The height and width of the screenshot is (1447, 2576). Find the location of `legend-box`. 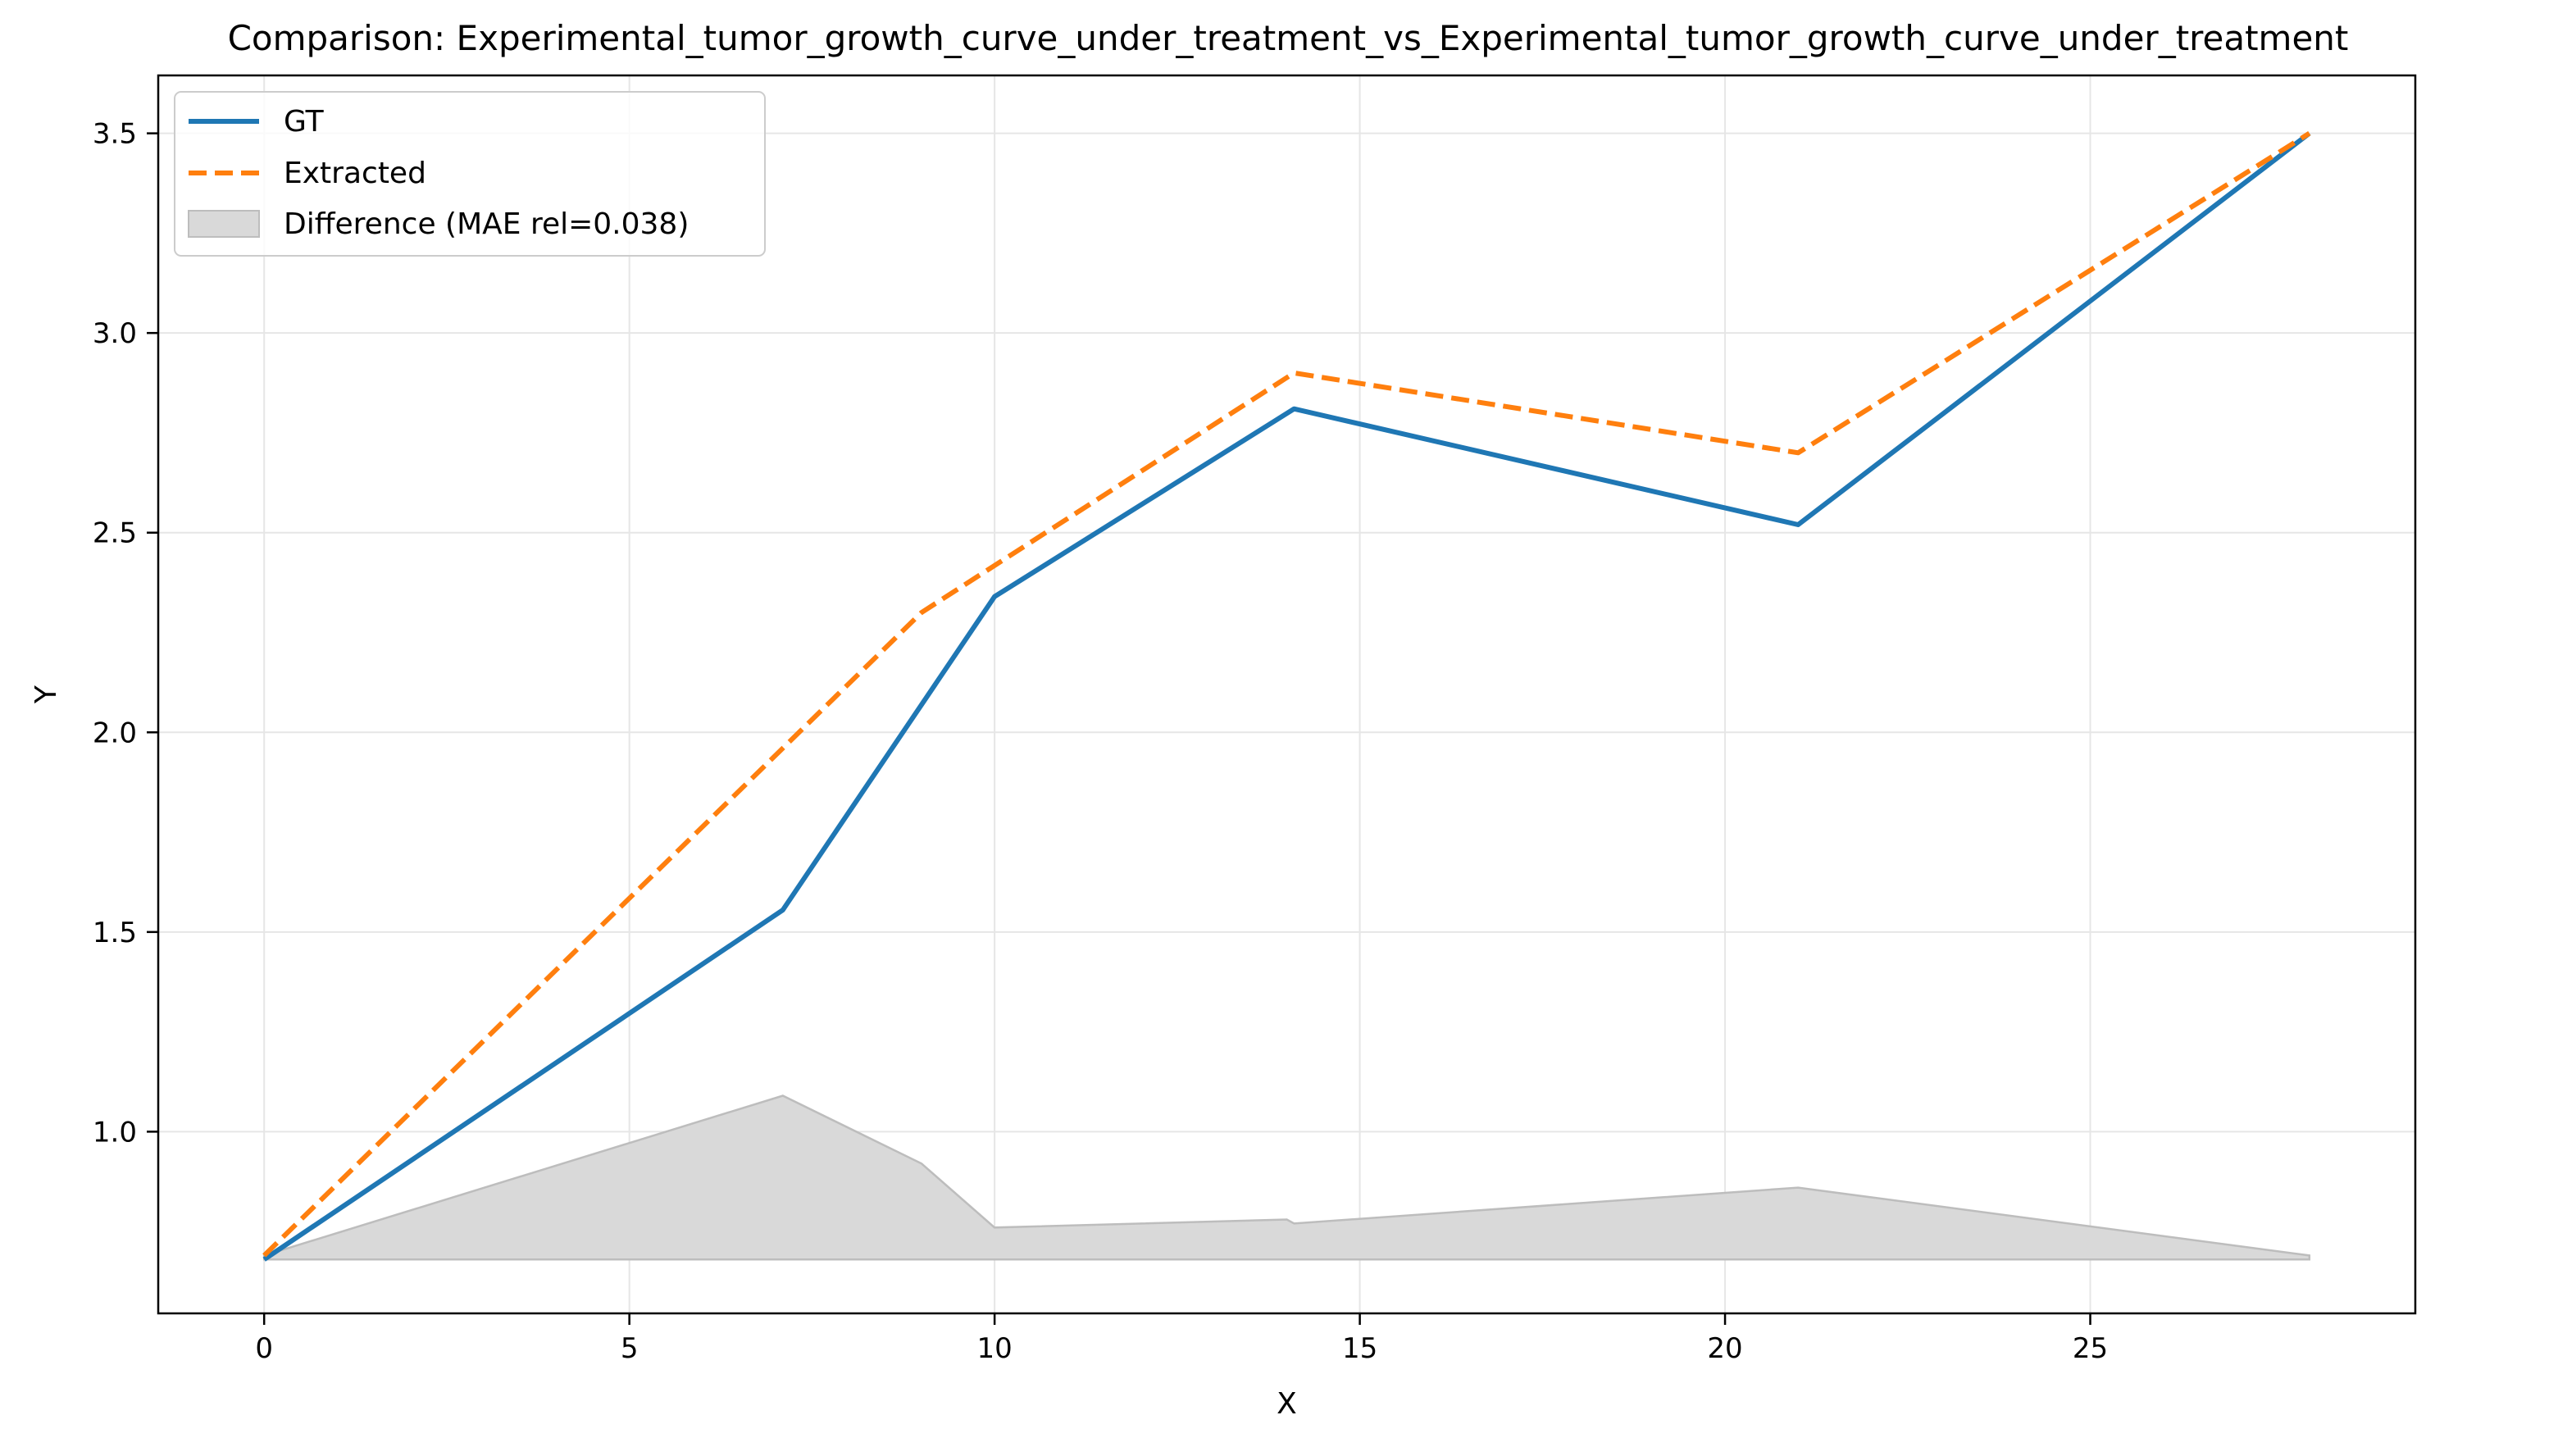

legend-box is located at coordinates (470, 174).